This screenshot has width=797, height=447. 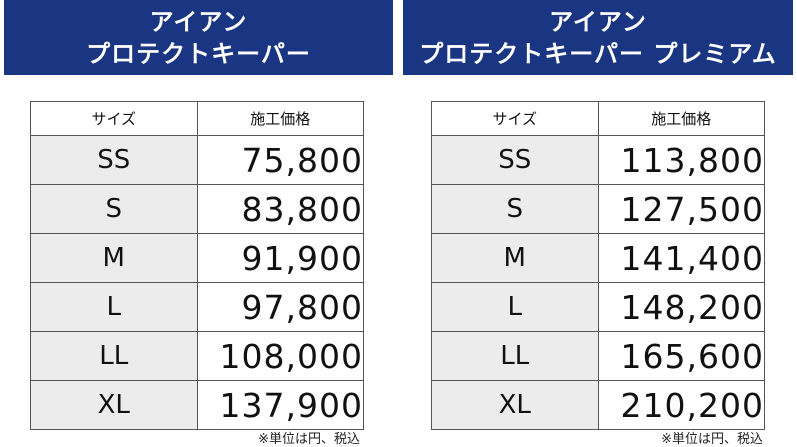 What do you see at coordinates (681, 160) in the screenshot?
I see `price-cell: 113,800` at bounding box center [681, 160].